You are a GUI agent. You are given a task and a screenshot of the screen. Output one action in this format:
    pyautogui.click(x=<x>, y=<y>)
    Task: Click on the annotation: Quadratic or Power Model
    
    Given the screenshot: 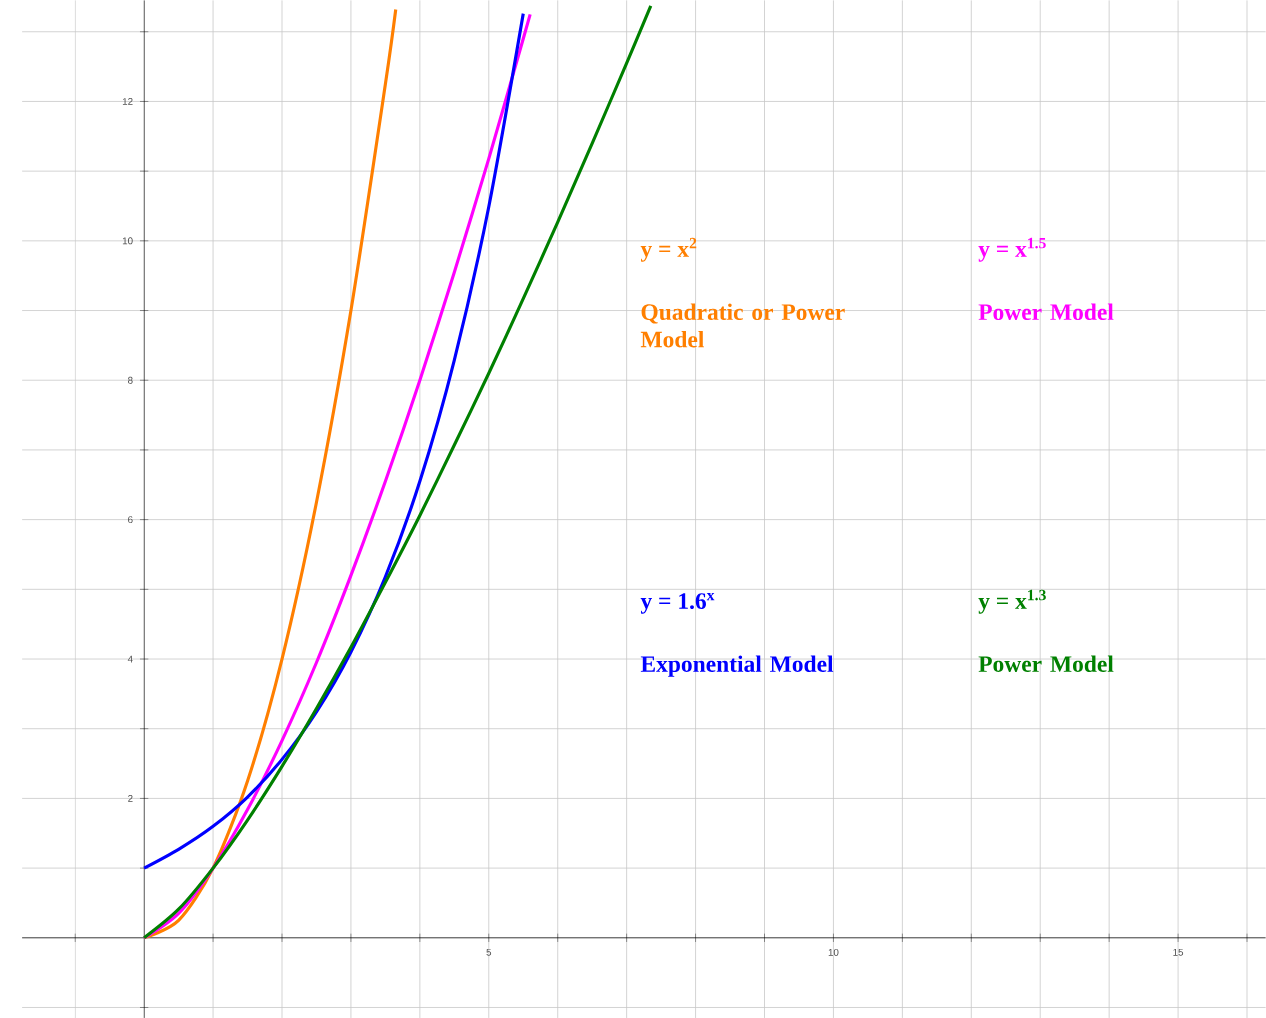 What is the action you would take?
    pyautogui.click(x=742, y=325)
    